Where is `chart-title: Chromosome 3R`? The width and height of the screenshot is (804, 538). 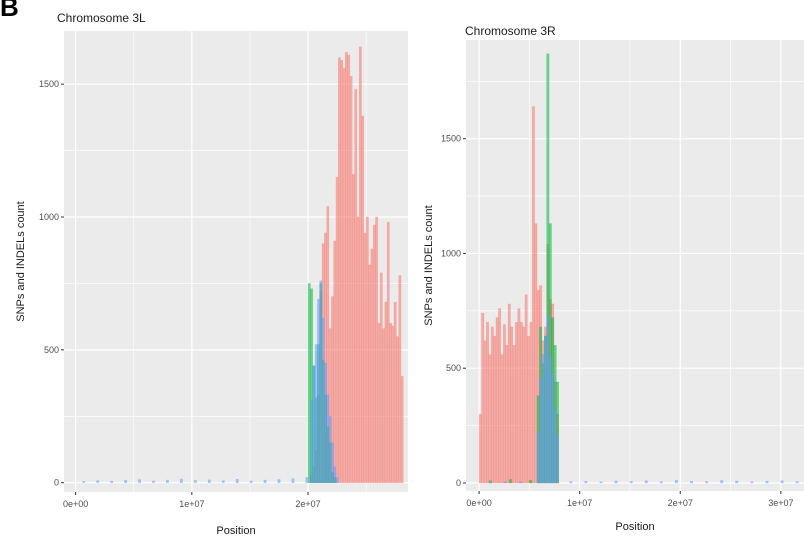
chart-title: Chromosome 3R is located at coordinates (510, 31).